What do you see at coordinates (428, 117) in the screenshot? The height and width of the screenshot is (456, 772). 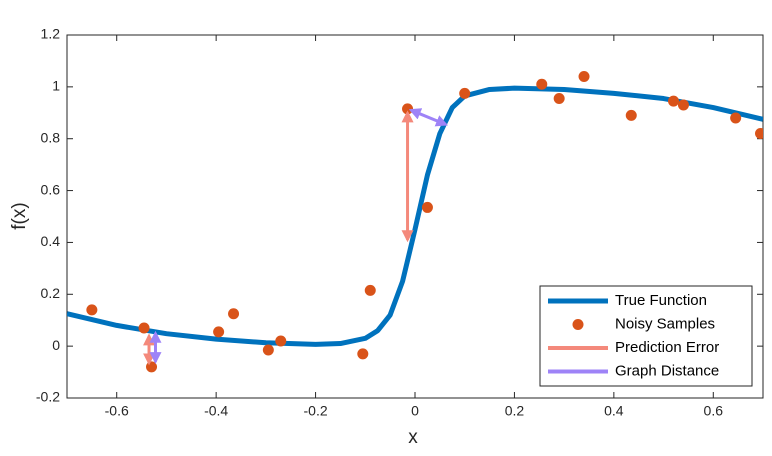 I see `arrow` at bounding box center [428, 117].